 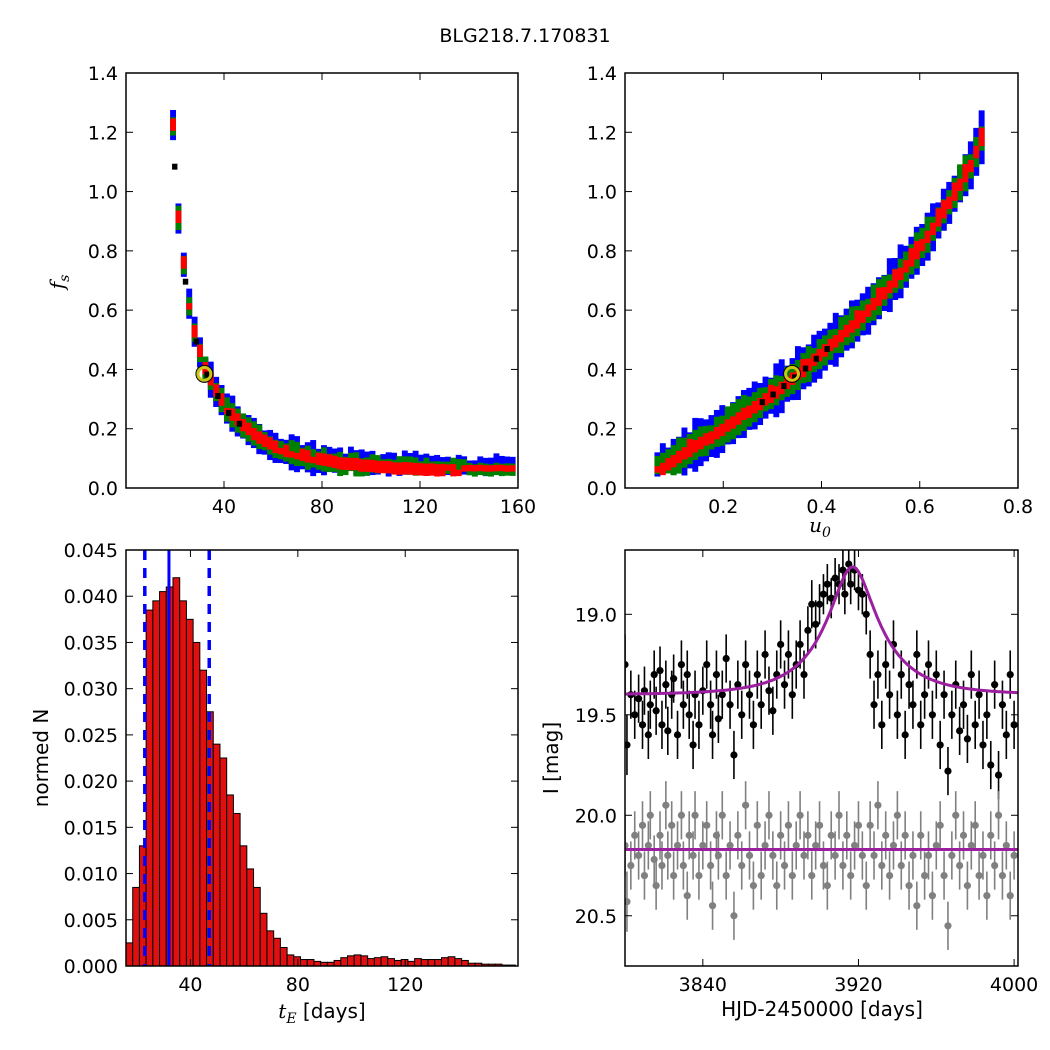 I want to click on figure-title: BLG218.7.170831, so click(x=524, y=36).